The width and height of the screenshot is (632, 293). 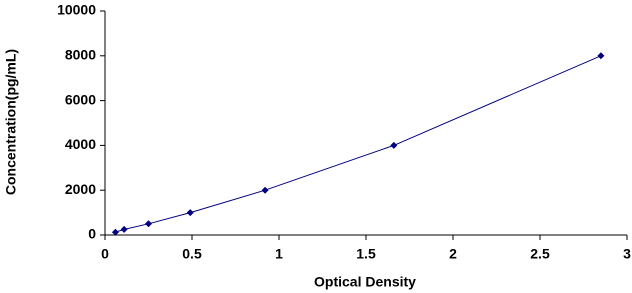 What do you see at coordinates (80, 189) in the screenshot?
I see `y-tick-label: 2000` at bounding box center [80, 189].